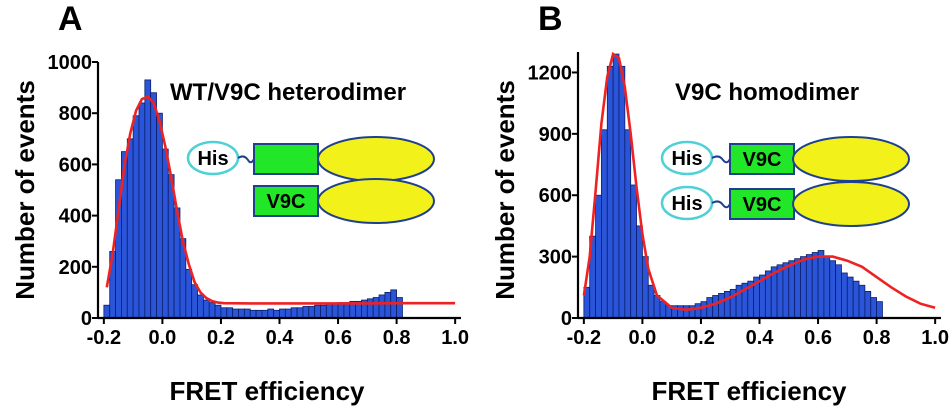 This screenshot has height=408, width=951. What do you see at coordinates (555, 135) in the screenshot?
I see `y-tick-label: 900` at bounding box center [555, 135].